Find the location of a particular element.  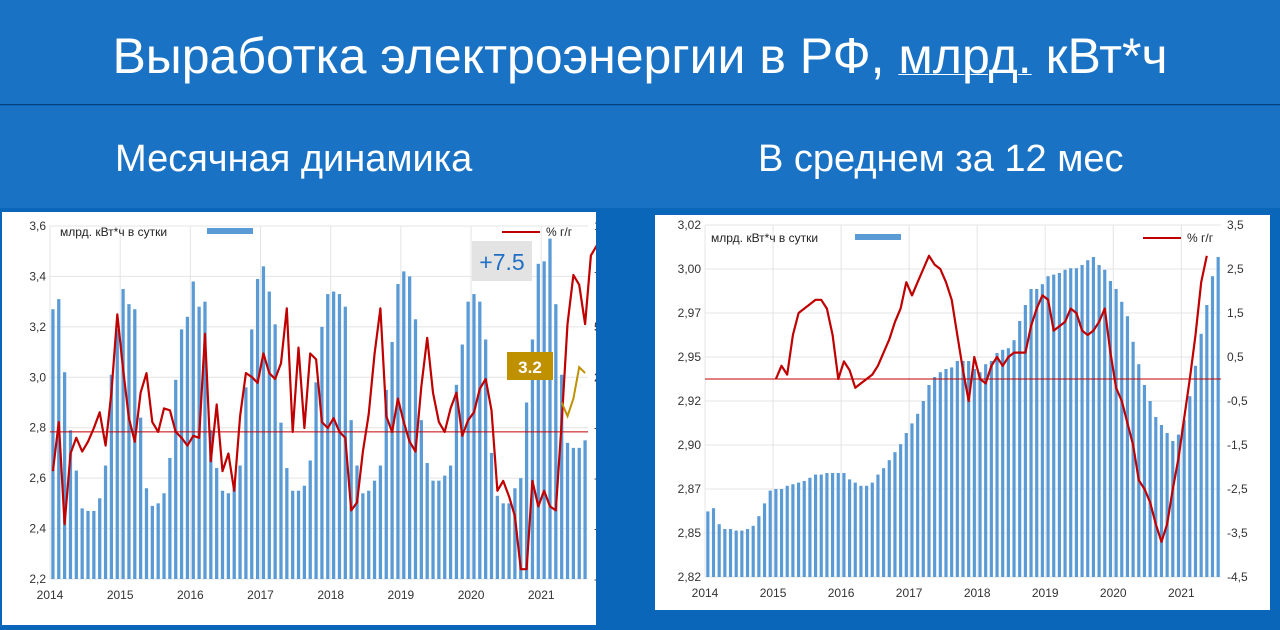

y-right-tick-label: 3,5 is located at coordinates (1235, 225).